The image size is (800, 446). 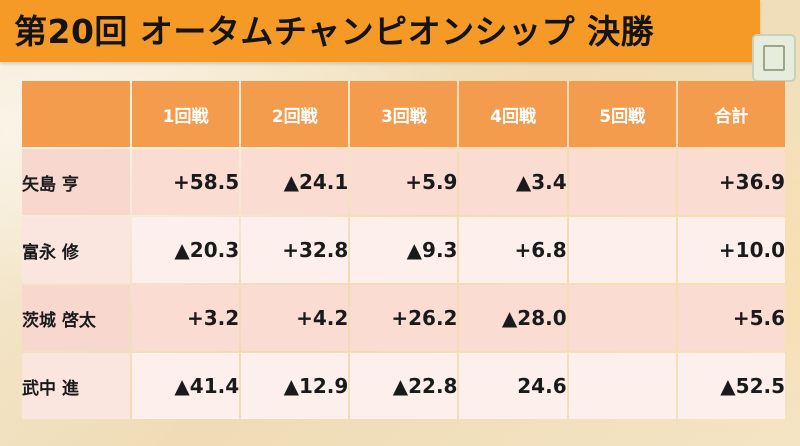 I want to click on score-cell: ▲3.4, so click(x=513, y=182).